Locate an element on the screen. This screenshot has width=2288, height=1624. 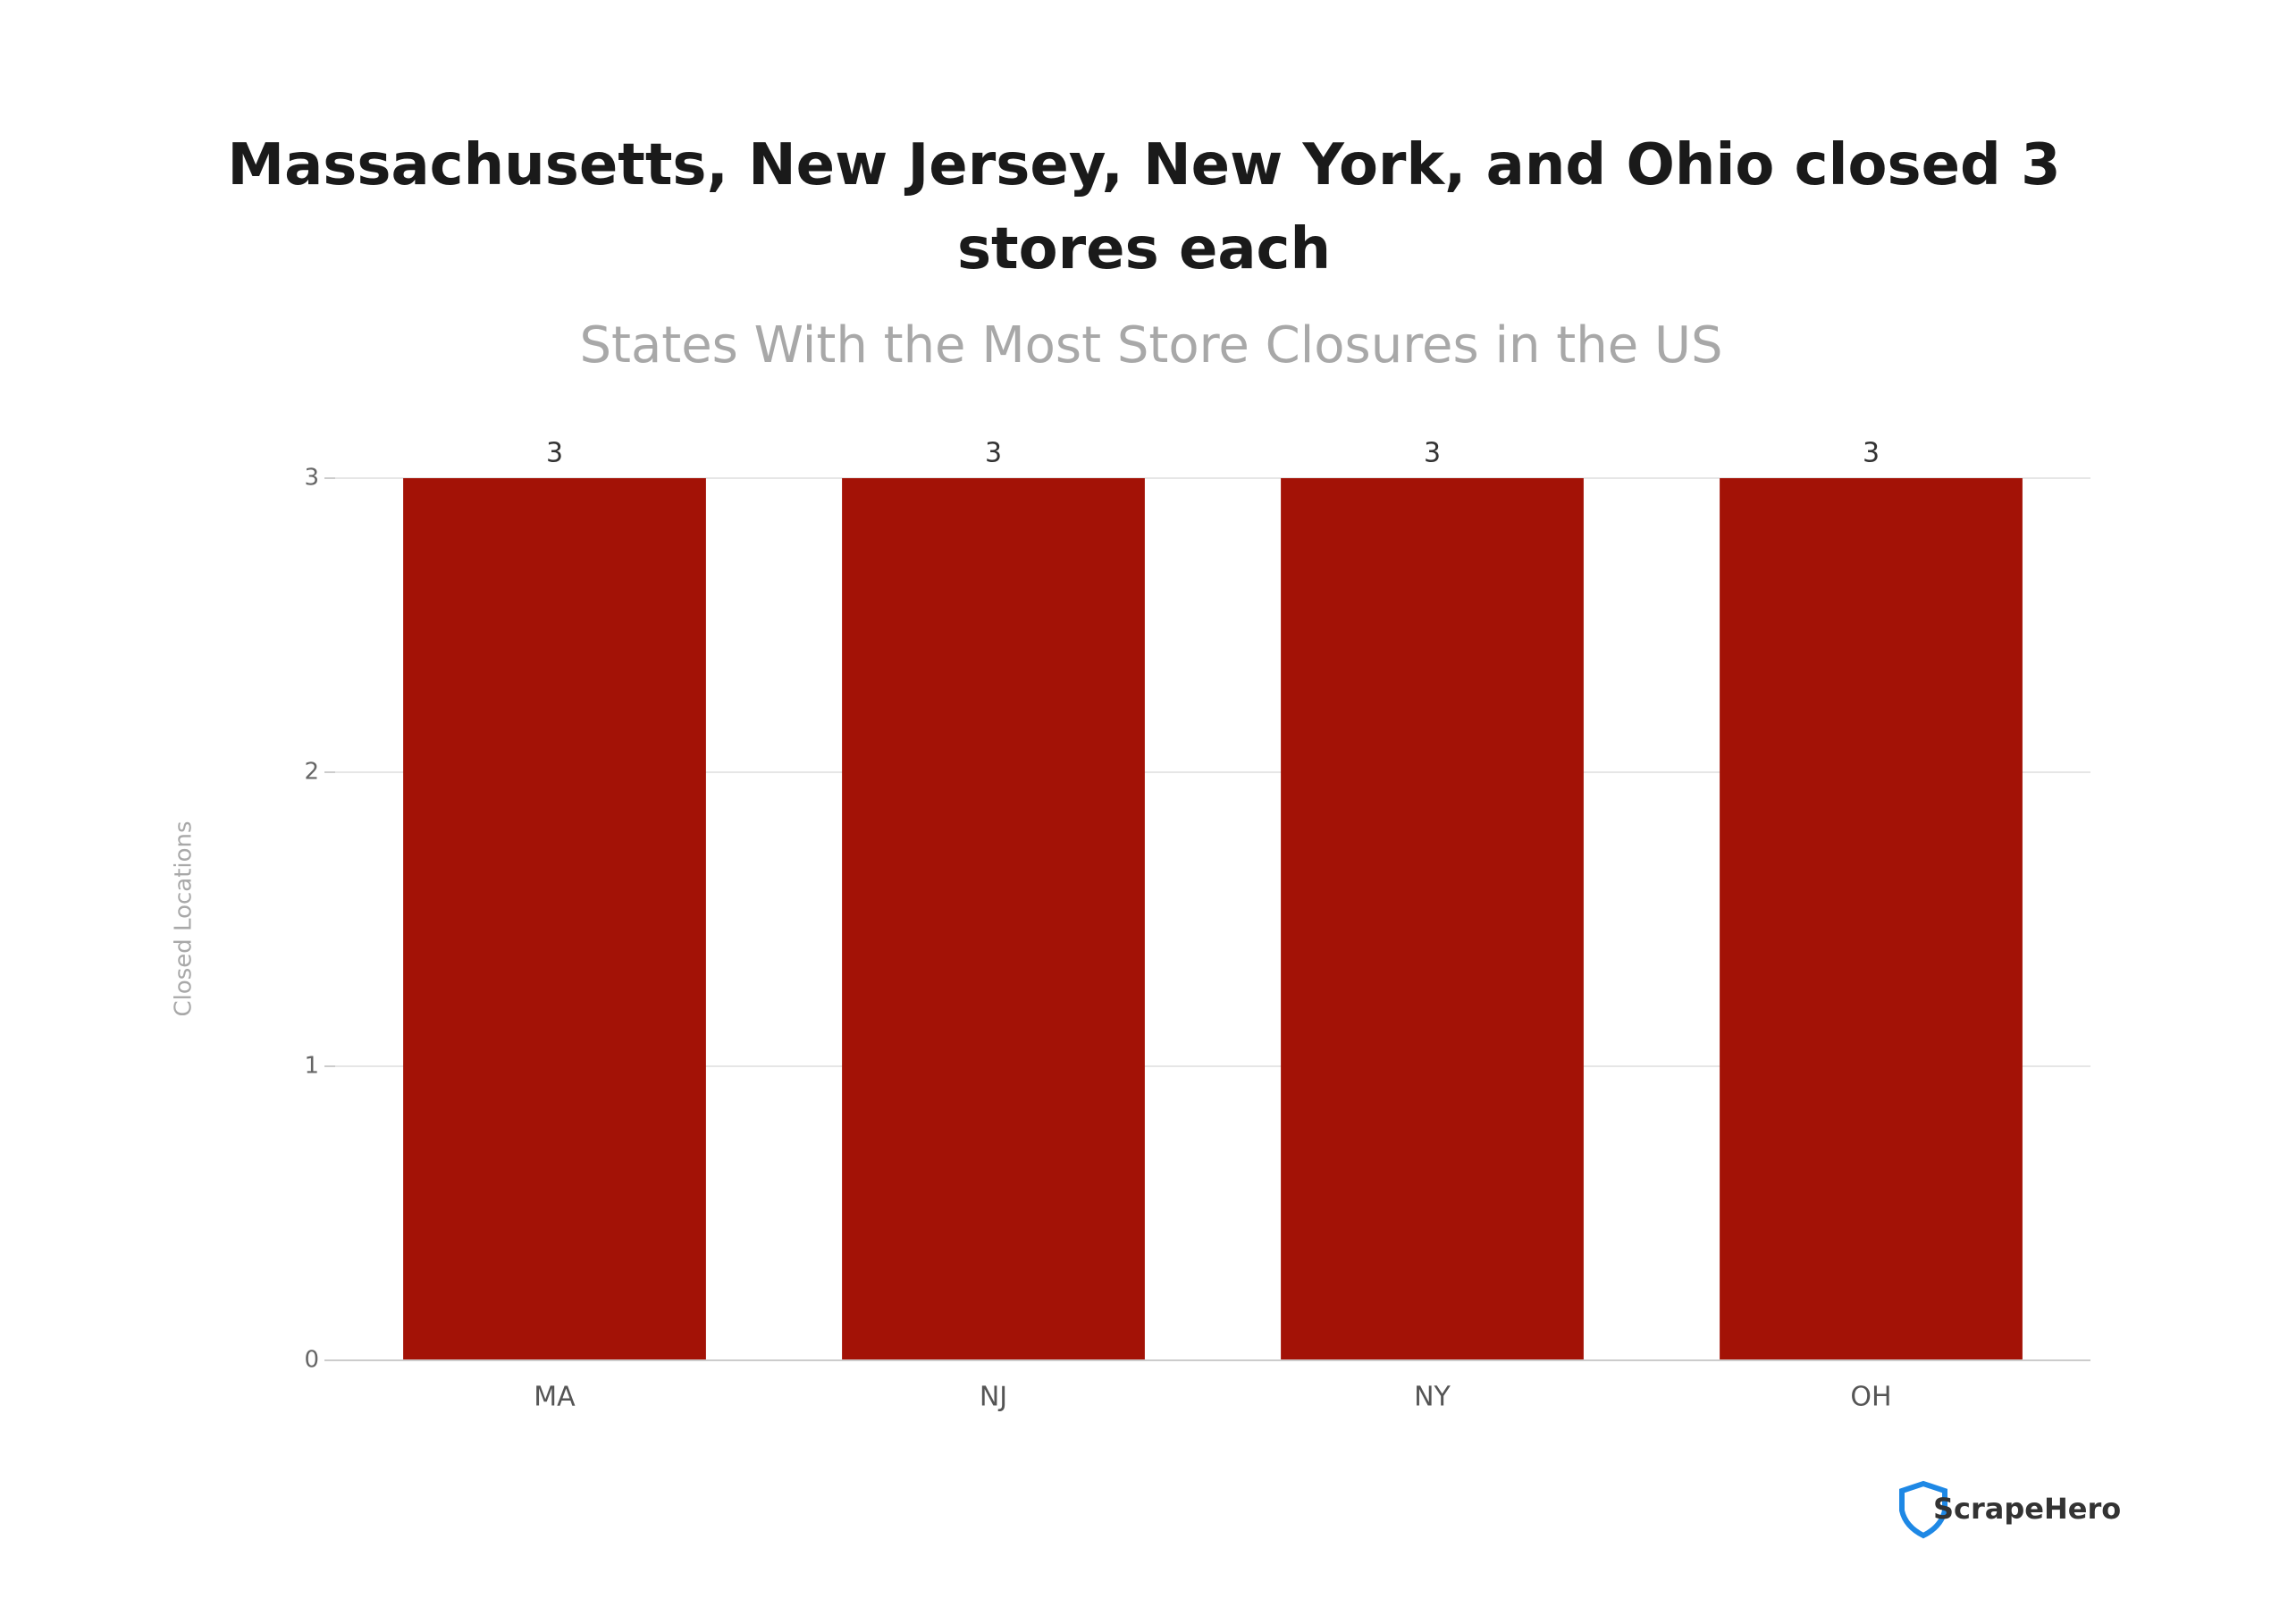
x-tick-label: NJ is located at coordinates (994, 1398).